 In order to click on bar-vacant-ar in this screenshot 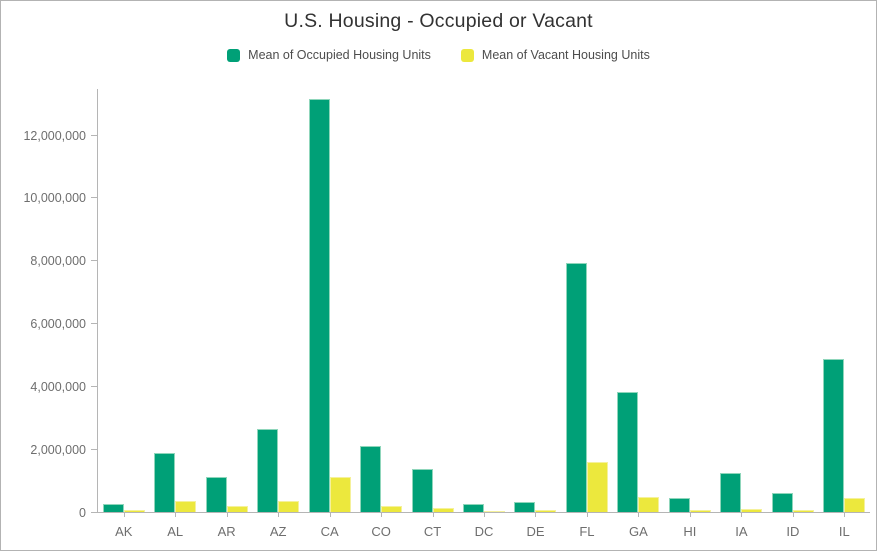, I will do `click(237, 509)`.